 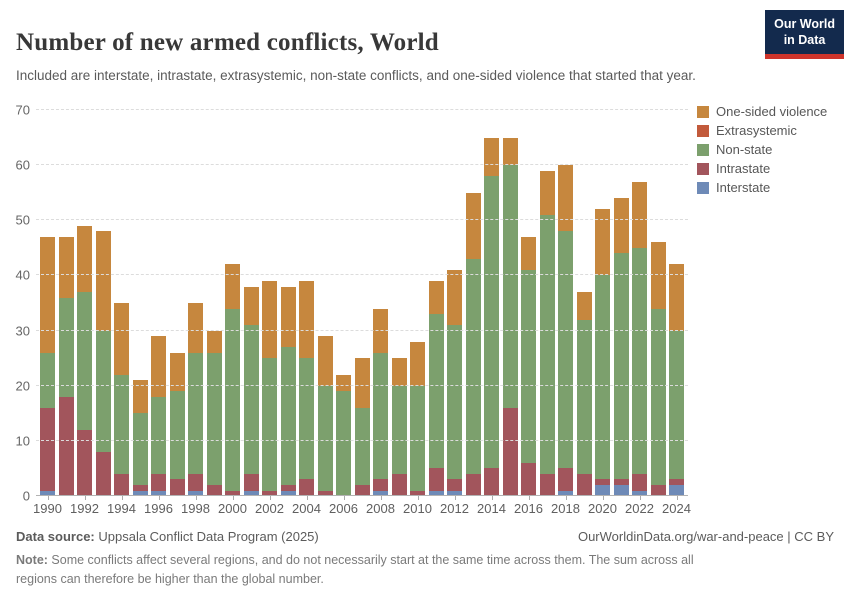 I want to click on bar-segment-interstate-1996, so click(x=158, y=493).